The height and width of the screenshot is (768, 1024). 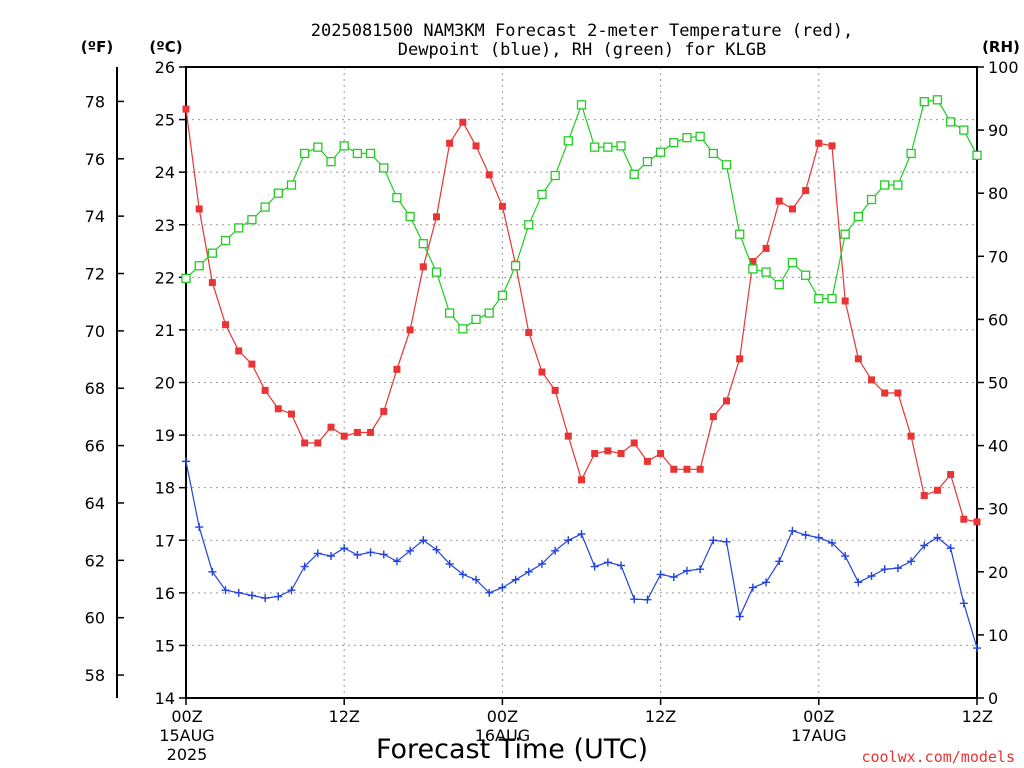 What do you see at coordinates (998, 572) in the screenshot?
I see `rh-tick-label: 20` at bounding box center [998, 572].